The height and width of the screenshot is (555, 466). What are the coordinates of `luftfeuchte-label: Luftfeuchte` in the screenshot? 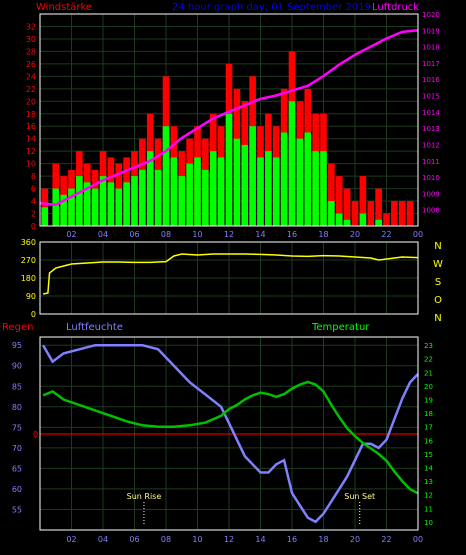 It's located at (94, 327).